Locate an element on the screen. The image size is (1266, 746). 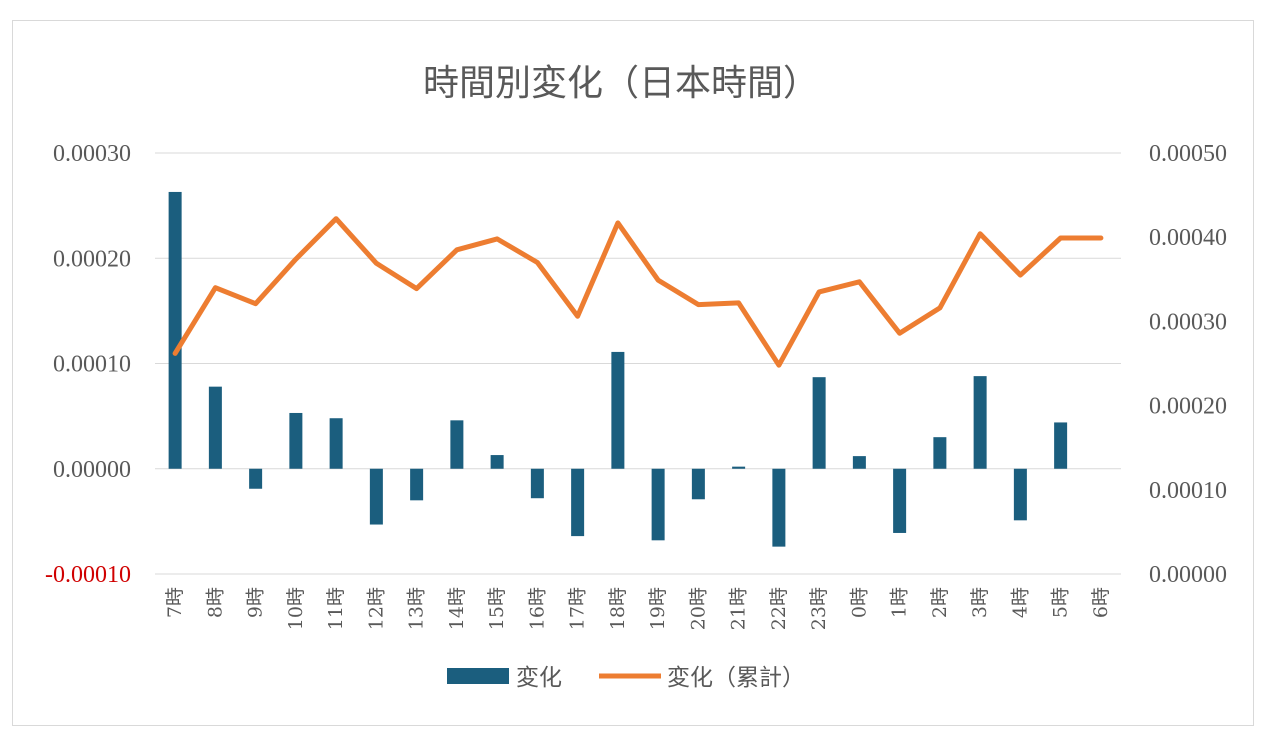
left-axis-ticks: 0.00030 0.00020 0.00010 0.00000 -0.00010 is located at coordinates (88, 364).